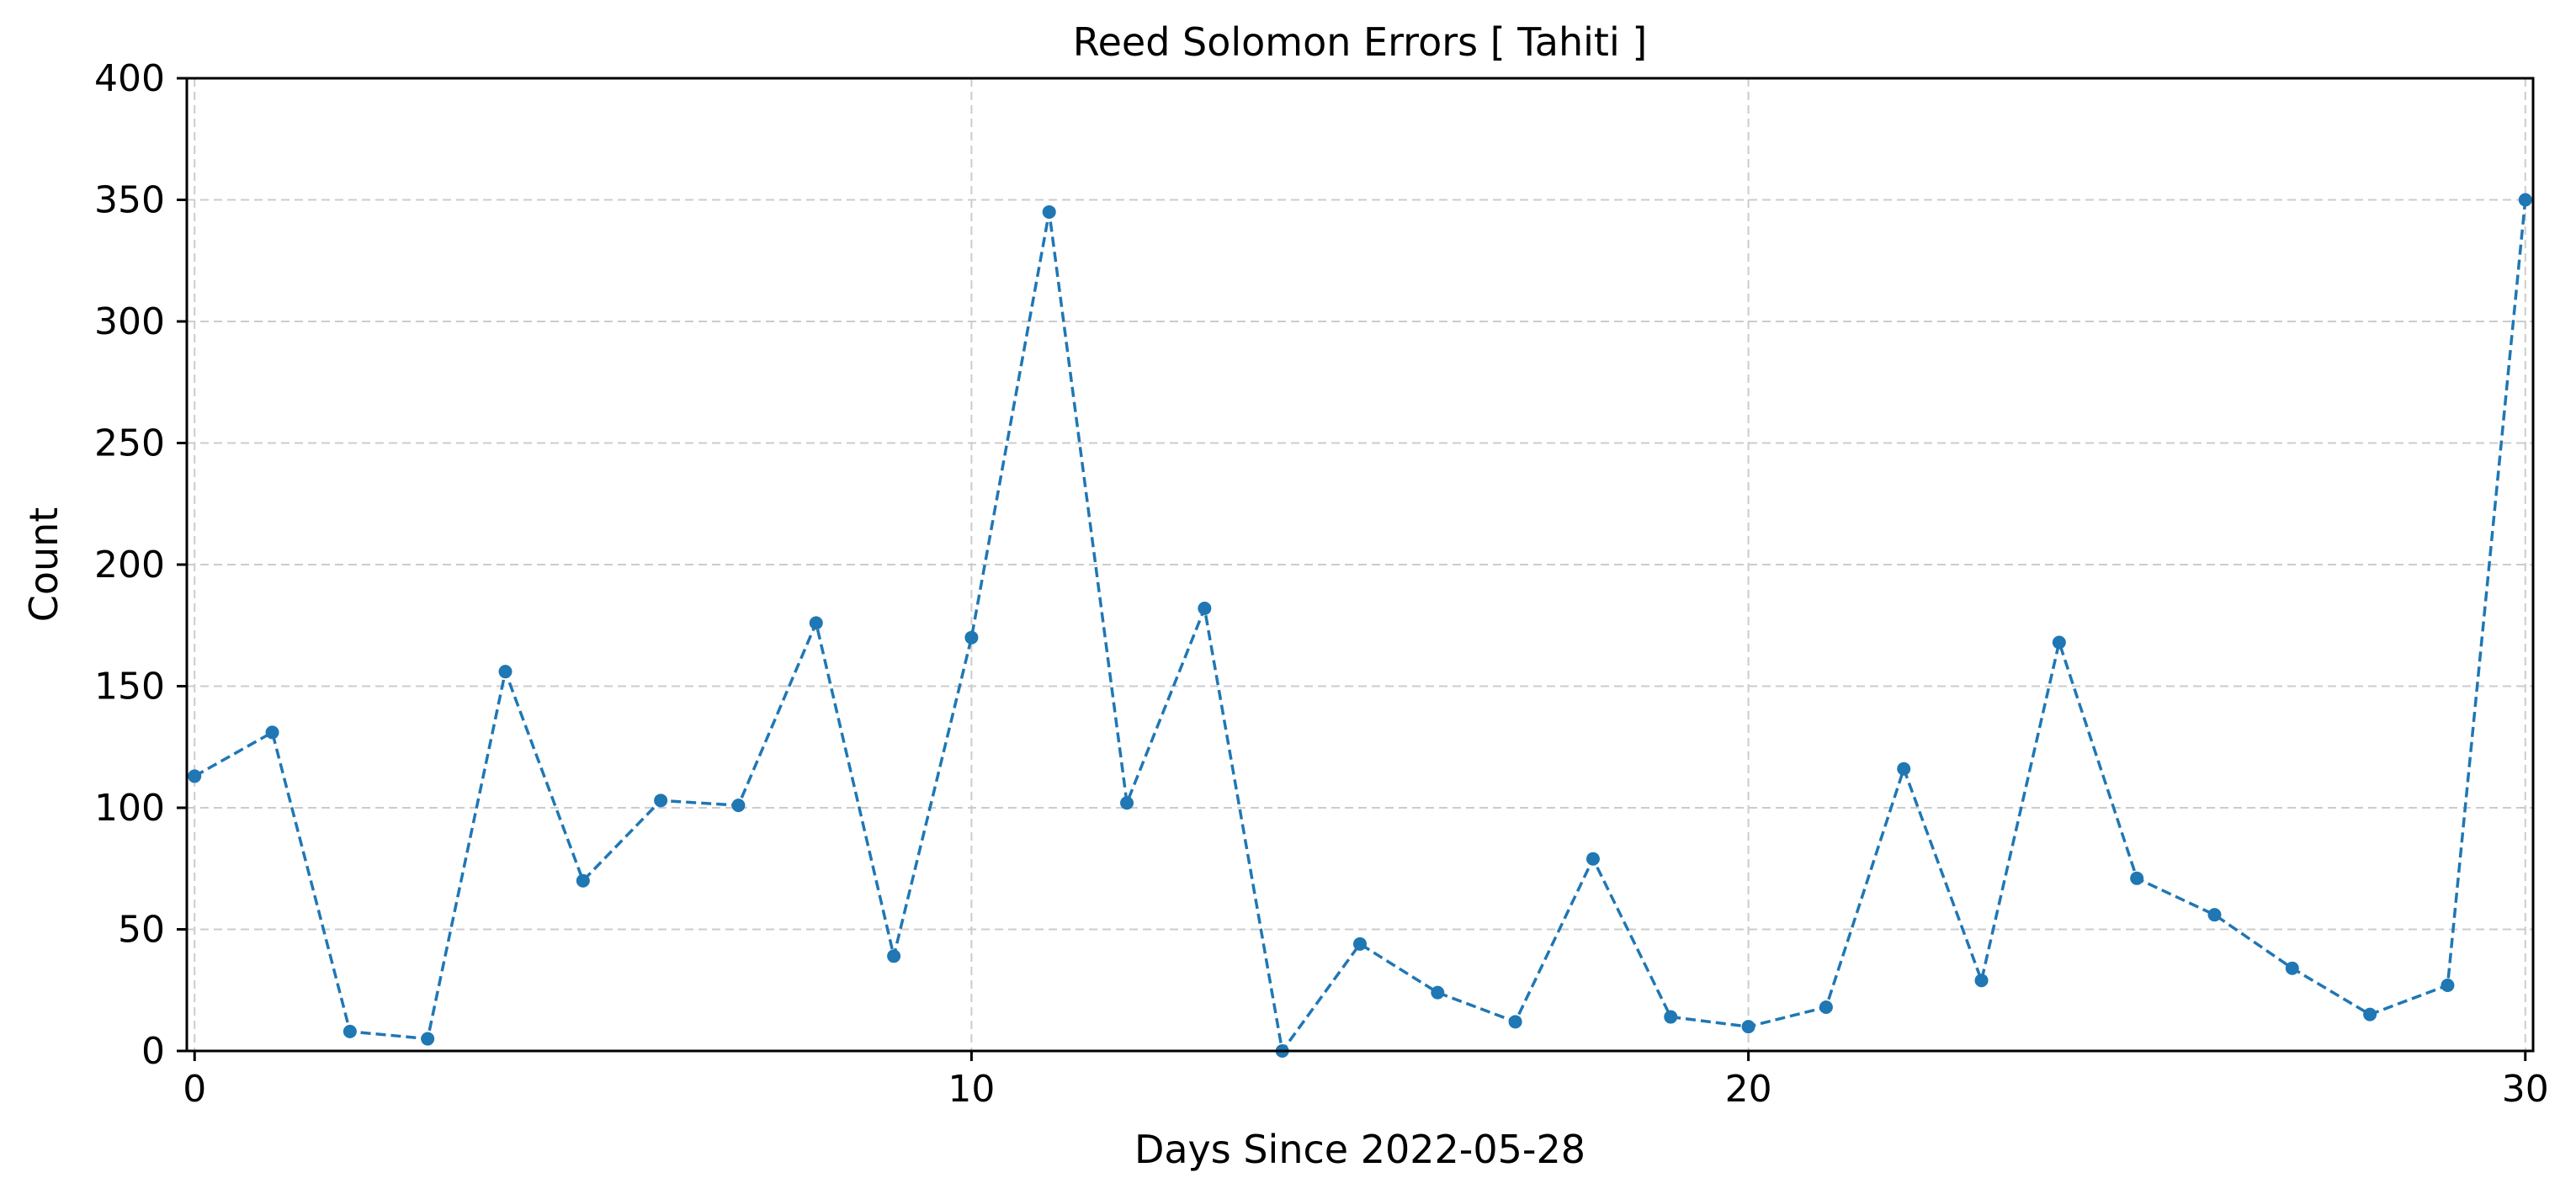 The height and width of the screenshot is (1194, 2576). What do you see at coordinates (129, 687) in the screenshot?
I see `y-tick-label: 150` at bounding box center [129, 687].